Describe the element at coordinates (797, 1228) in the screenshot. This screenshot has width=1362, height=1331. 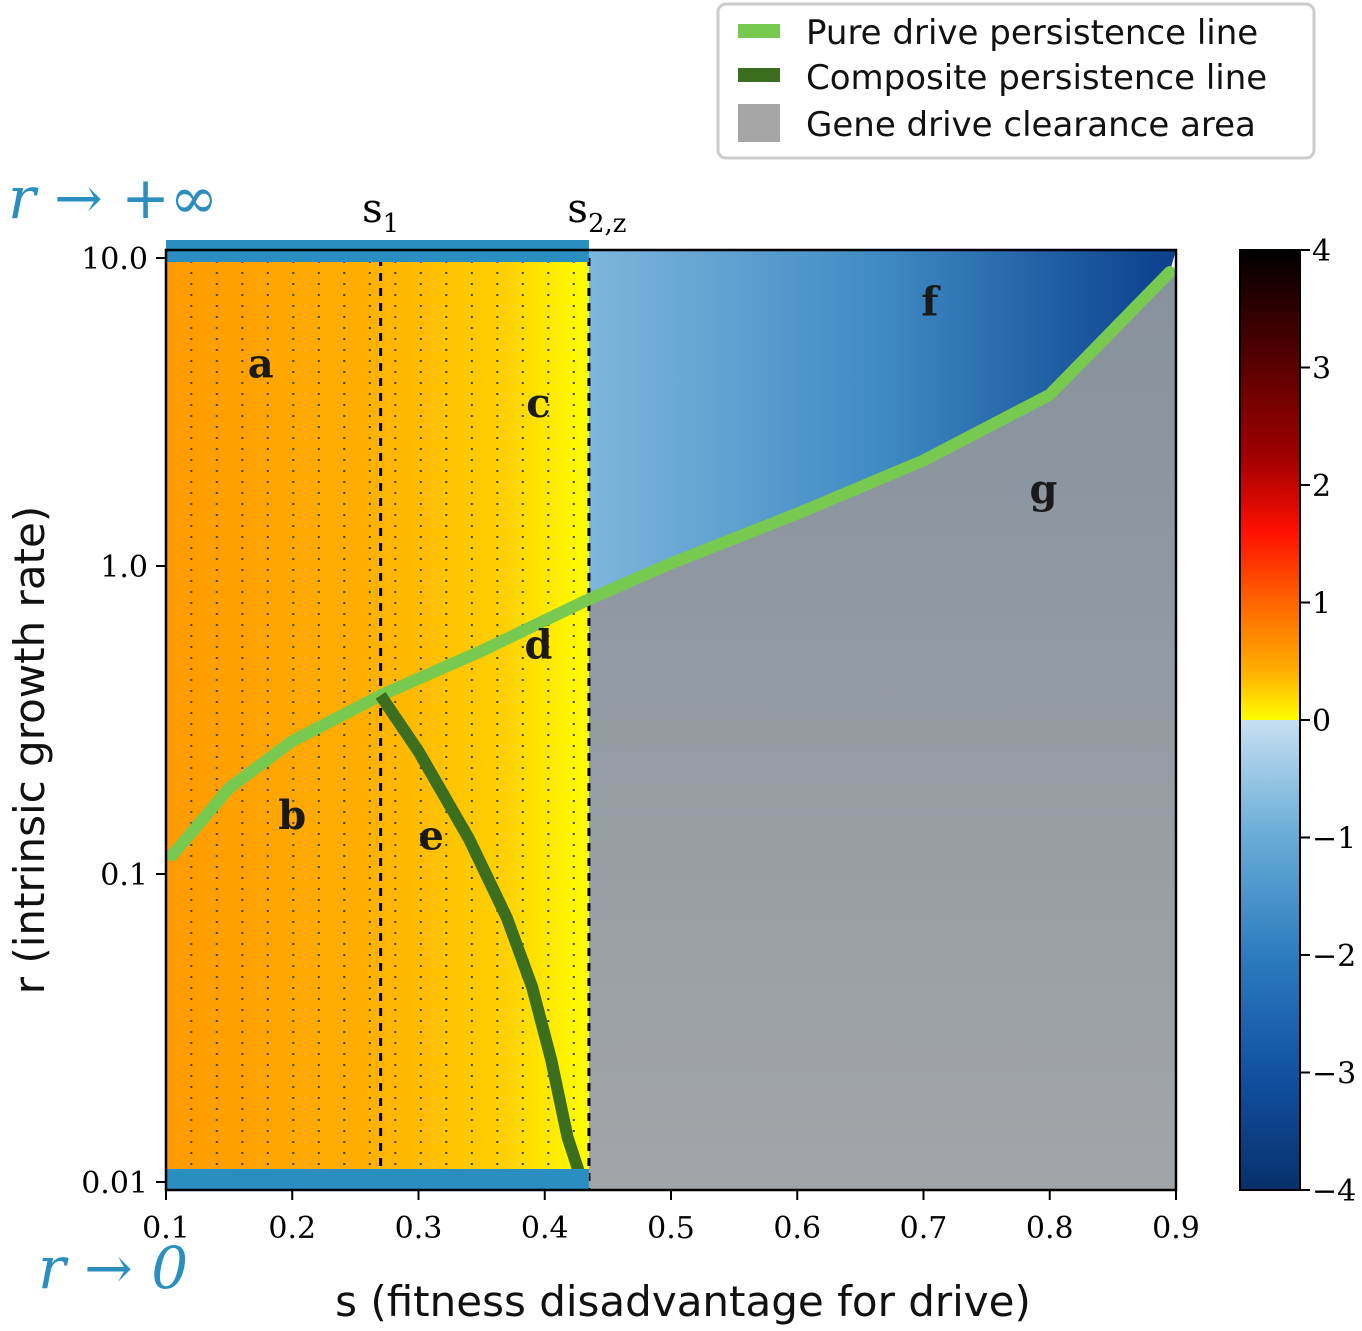
I see `x-tick-label: 0.6` at that location.